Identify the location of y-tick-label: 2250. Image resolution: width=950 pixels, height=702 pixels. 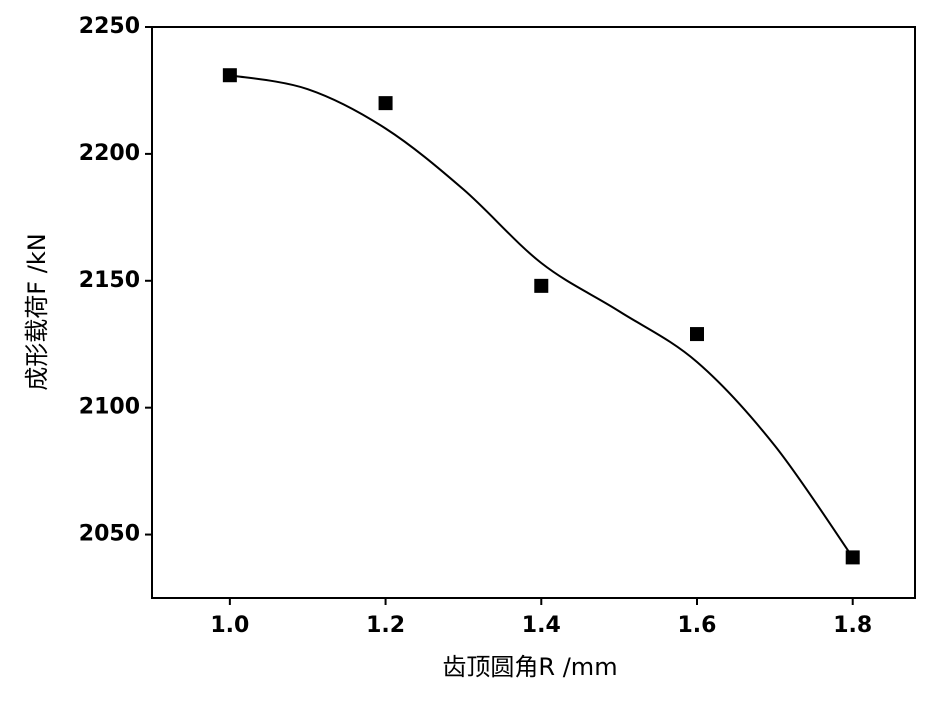
(109, 26).